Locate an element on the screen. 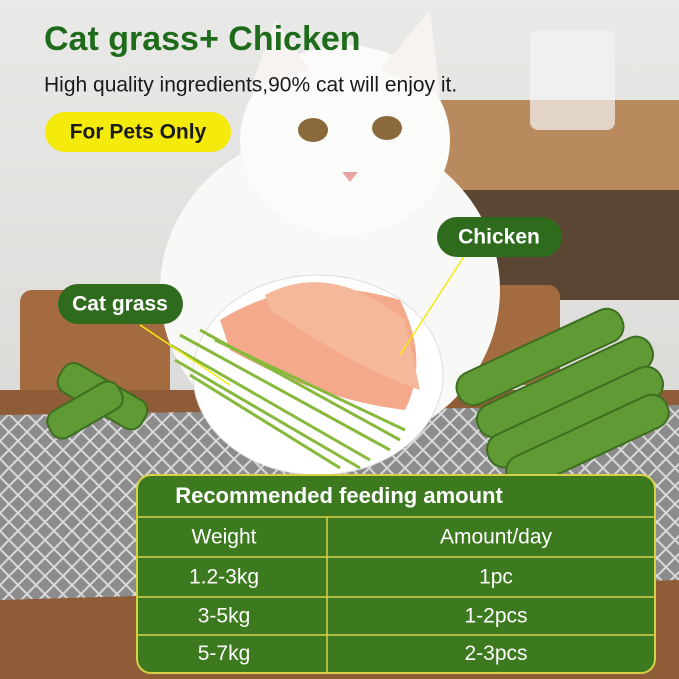 This screenshot has width=679, height=679. badge is located at coordinates (138, 132).